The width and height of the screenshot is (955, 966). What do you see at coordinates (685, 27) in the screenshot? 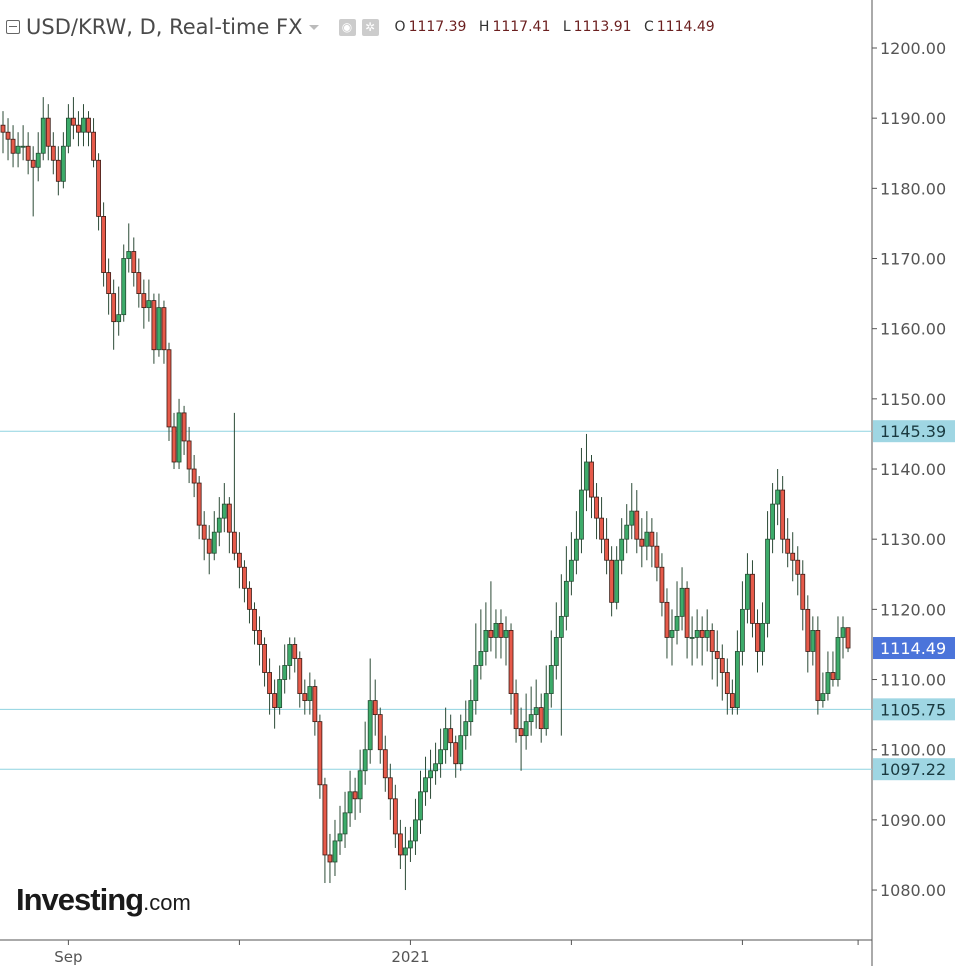
I see `close-value: 1114.49` at bounding box center [685, 27].